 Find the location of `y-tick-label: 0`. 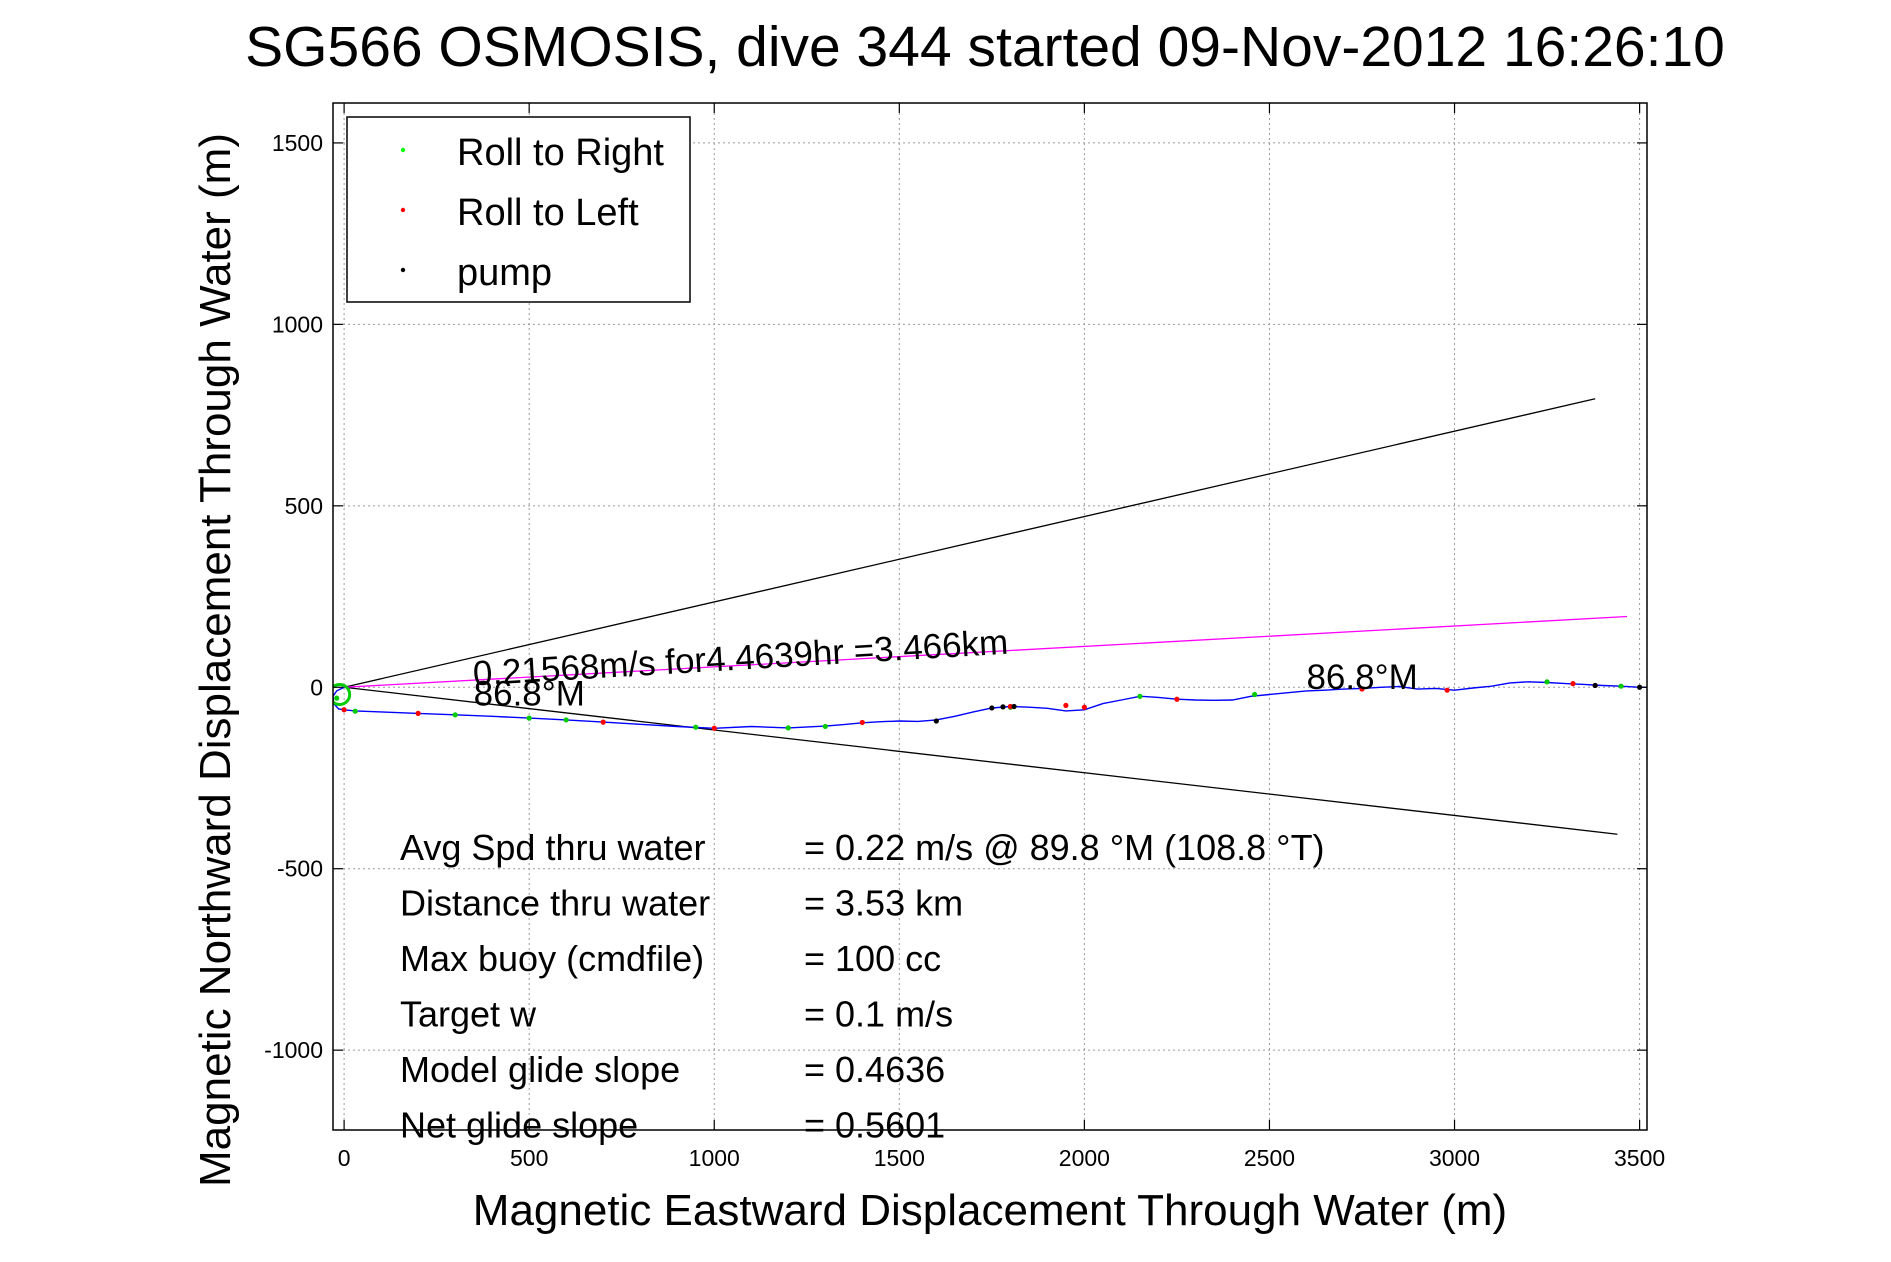

y-tick-label: 0 is located at coordinates (316, 687).